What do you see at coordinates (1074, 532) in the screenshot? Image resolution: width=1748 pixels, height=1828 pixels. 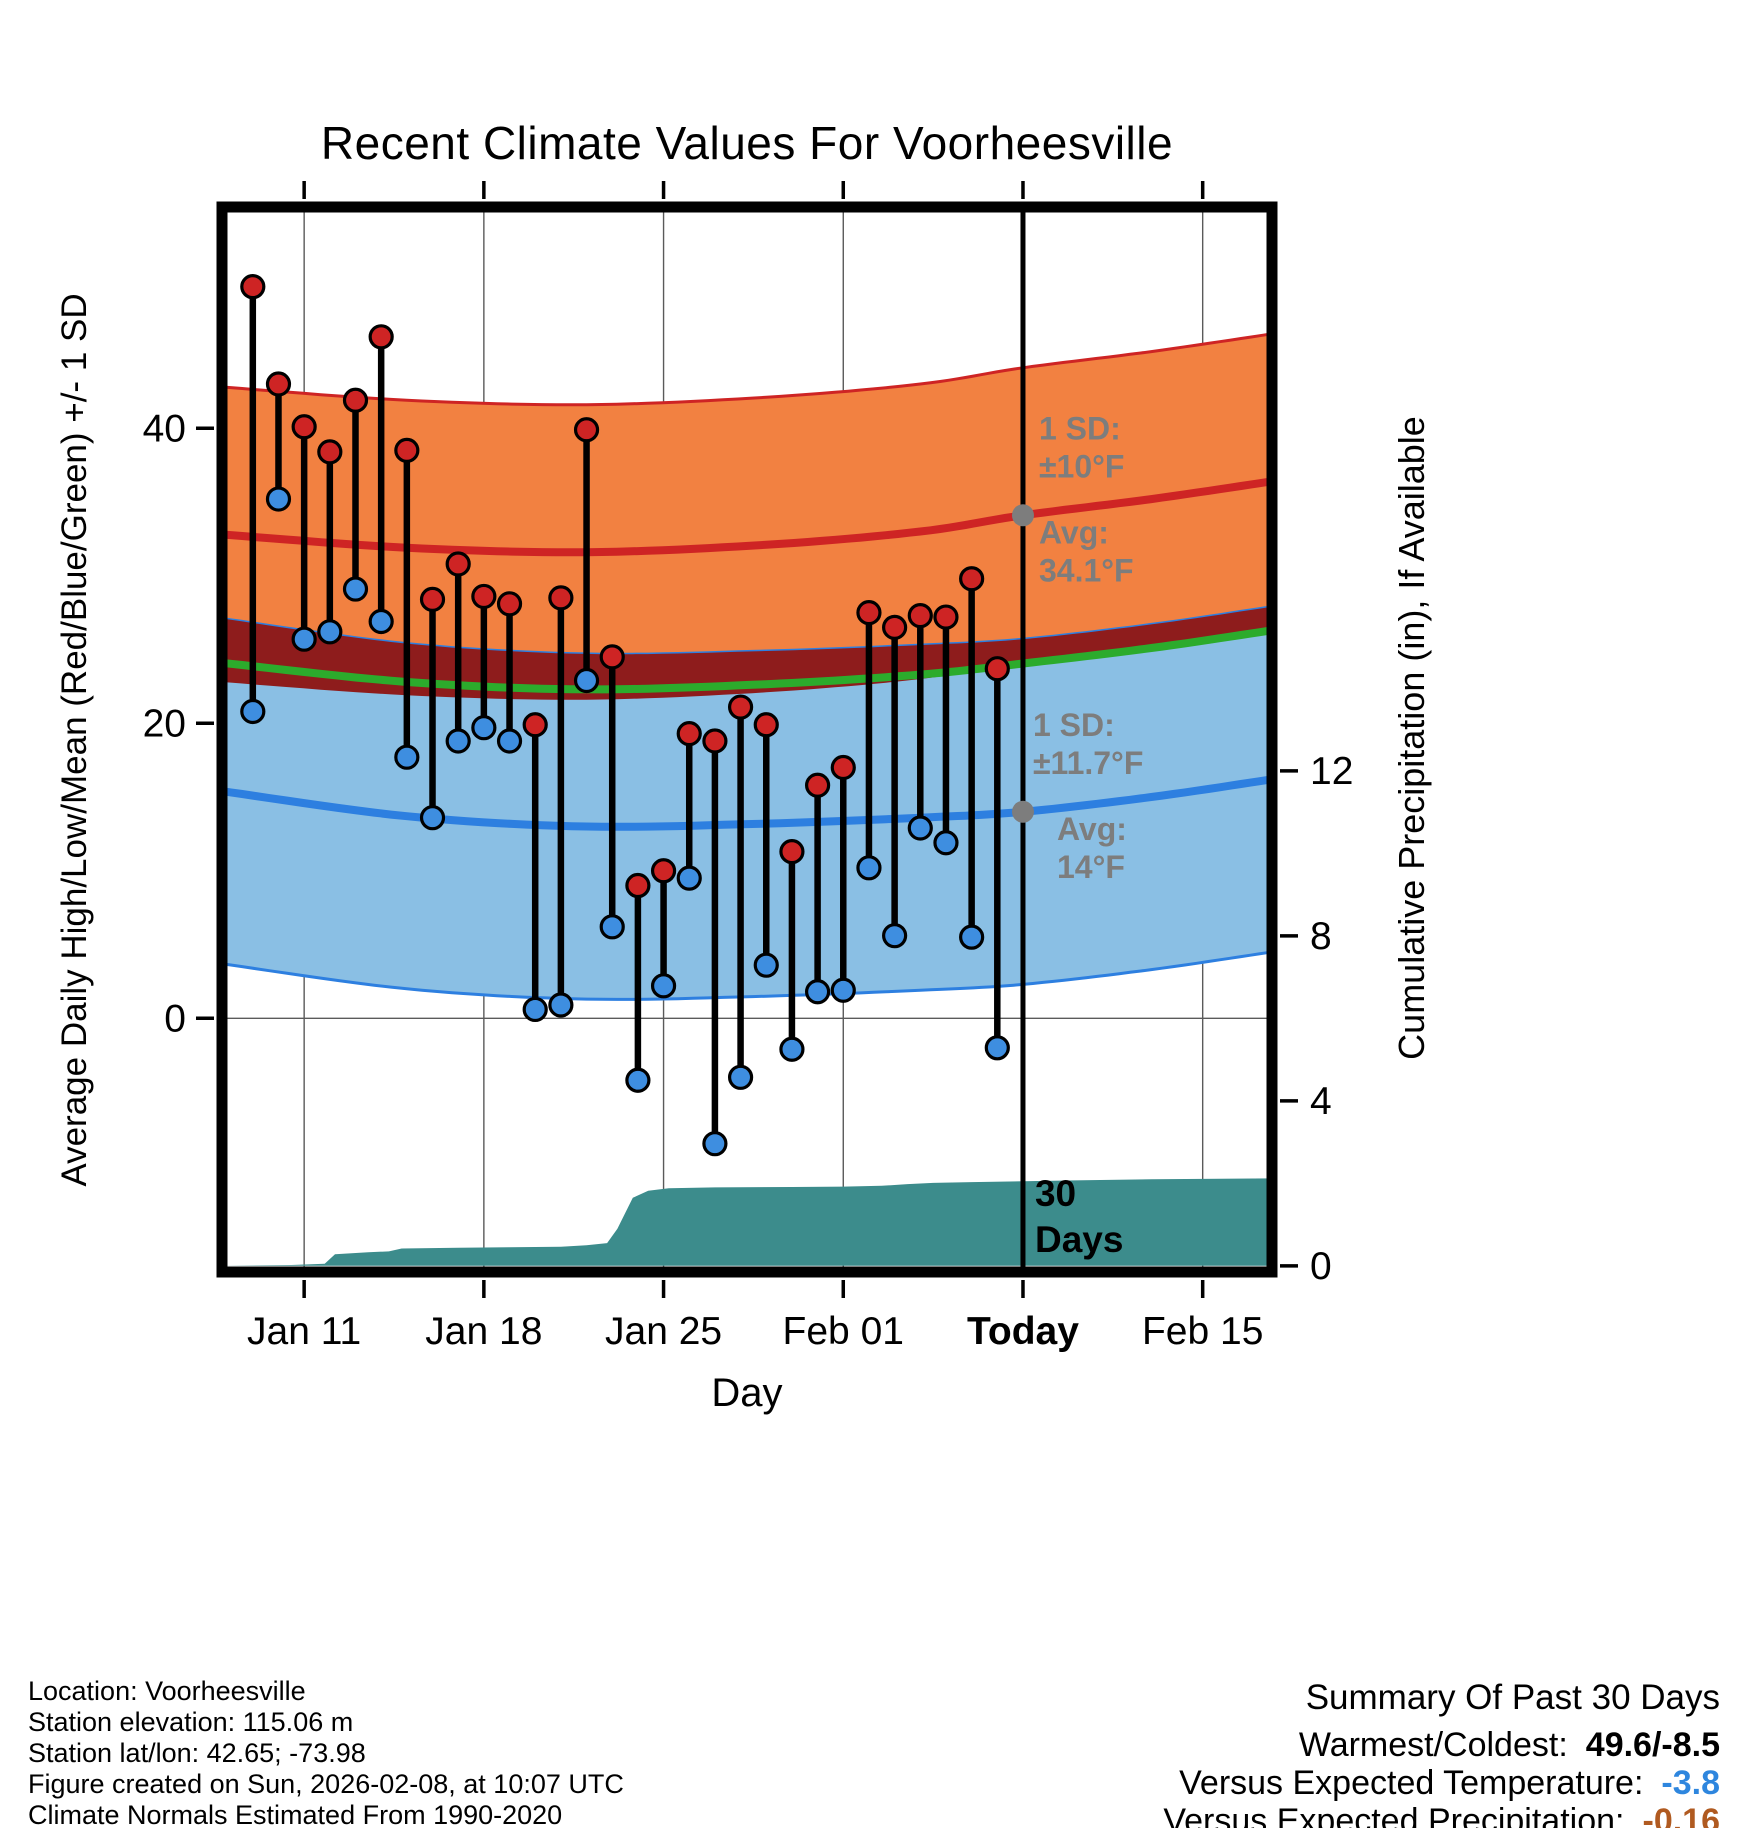 I see `annotation-high-avg: Avg:` at bounding box center [1074, 532].